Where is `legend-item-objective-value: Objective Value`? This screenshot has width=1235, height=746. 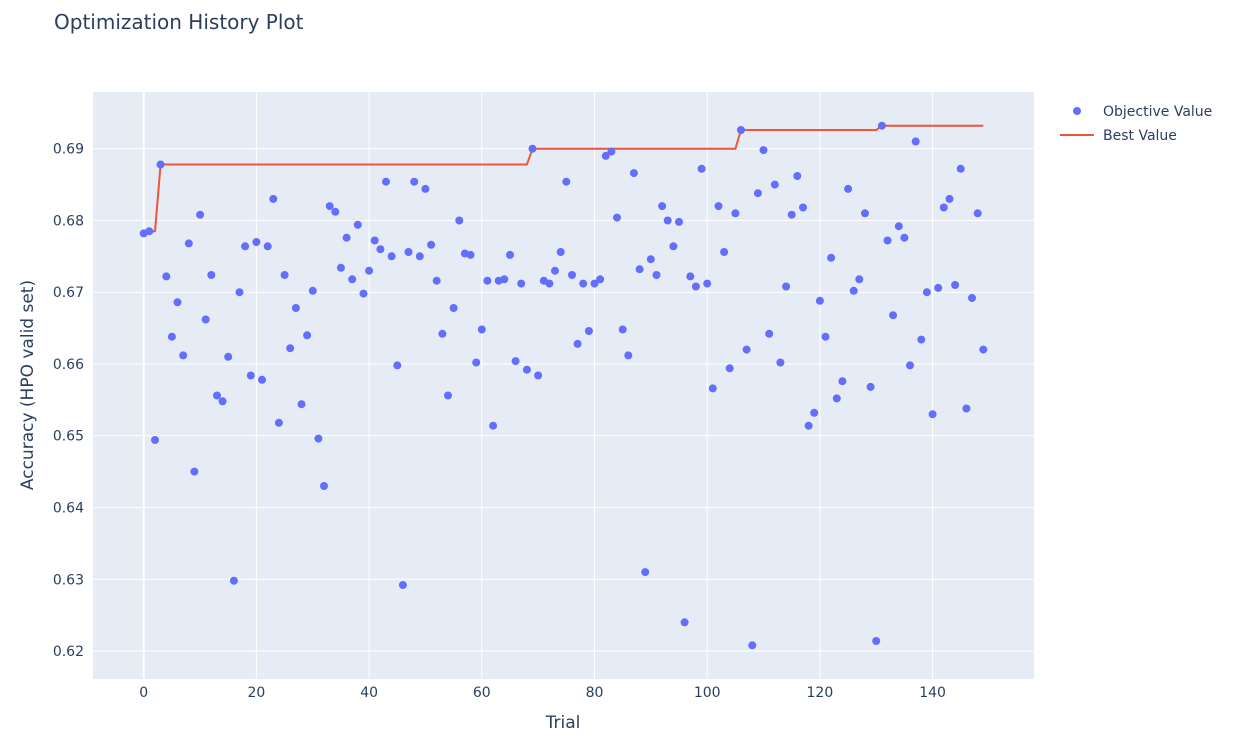 legend-item-objective-value: Objective Value is located at coordinates (1142, 112).